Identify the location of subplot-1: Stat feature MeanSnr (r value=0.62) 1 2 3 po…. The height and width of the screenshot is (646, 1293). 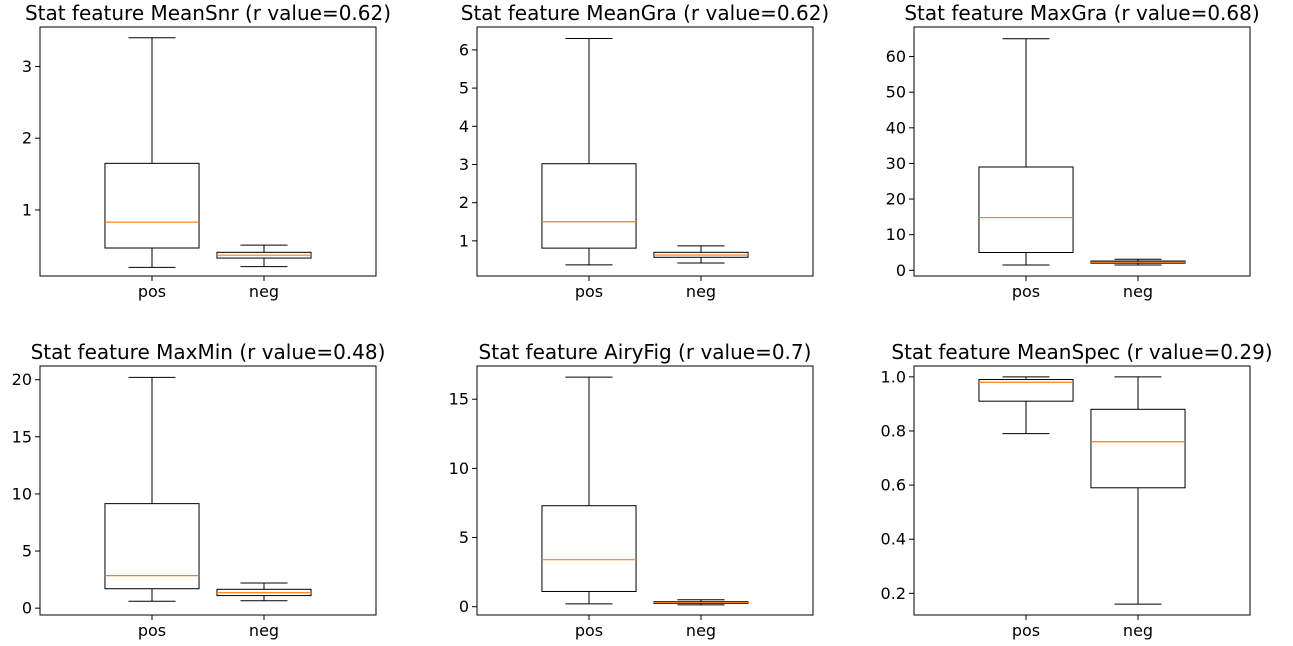
(206, 151).